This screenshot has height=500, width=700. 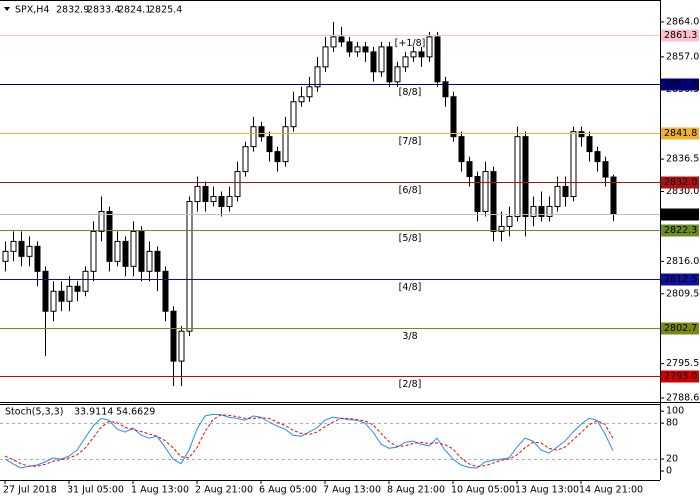 What do you see at coordinates (682, 159) in the screenshot?
I see `y-tick-label: 2836.5` at bounding box center [682, 159].